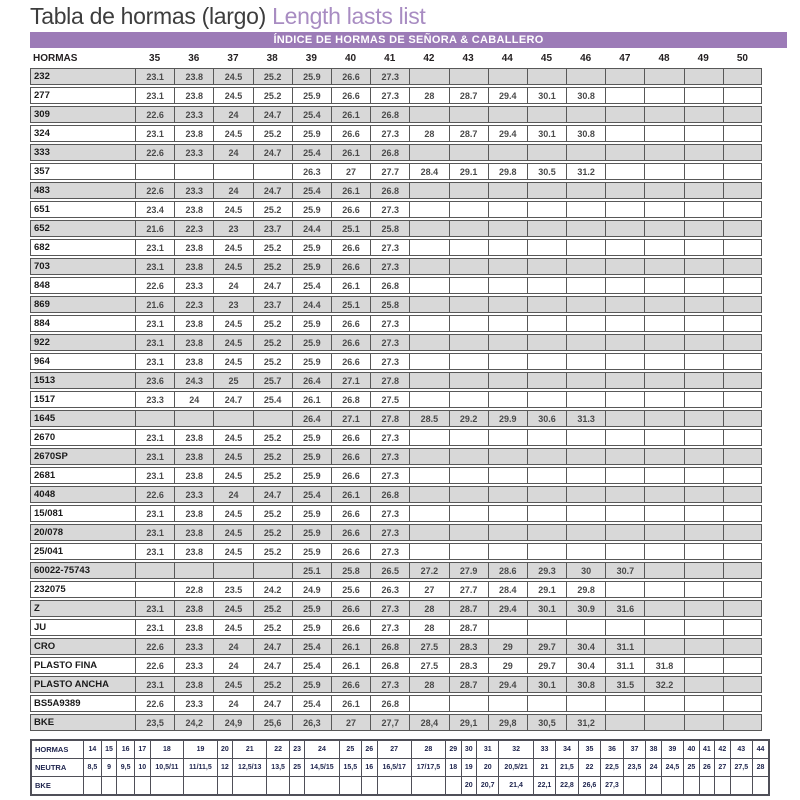 Image resolution: width=800 pixels, height=800 pixels. What do you see at coordinates (428, 749) in the screenshot?
I see `conversion-cell: 28` at bounding box center [428, 749].